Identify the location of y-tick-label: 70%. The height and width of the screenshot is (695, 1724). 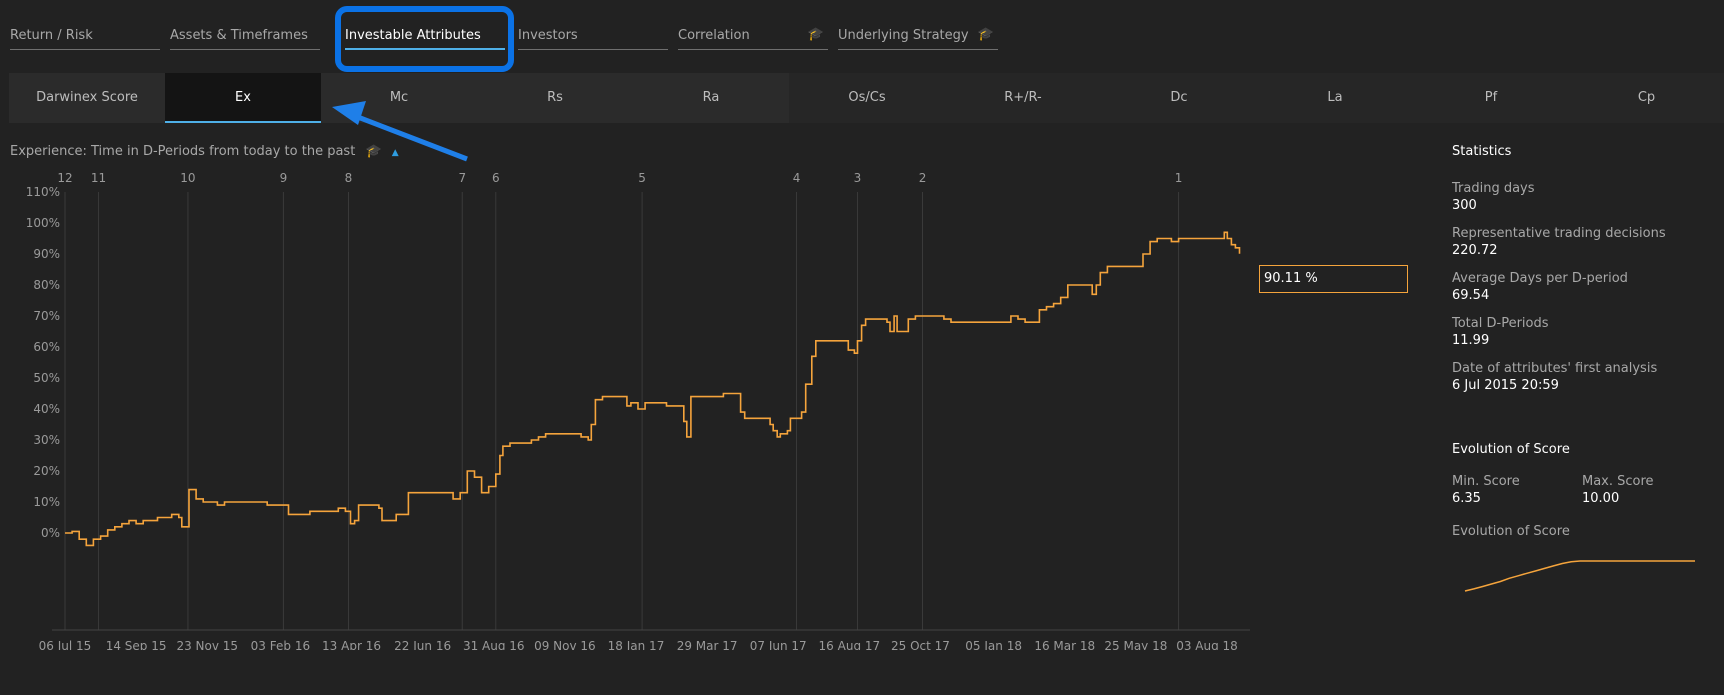
(46, 316).